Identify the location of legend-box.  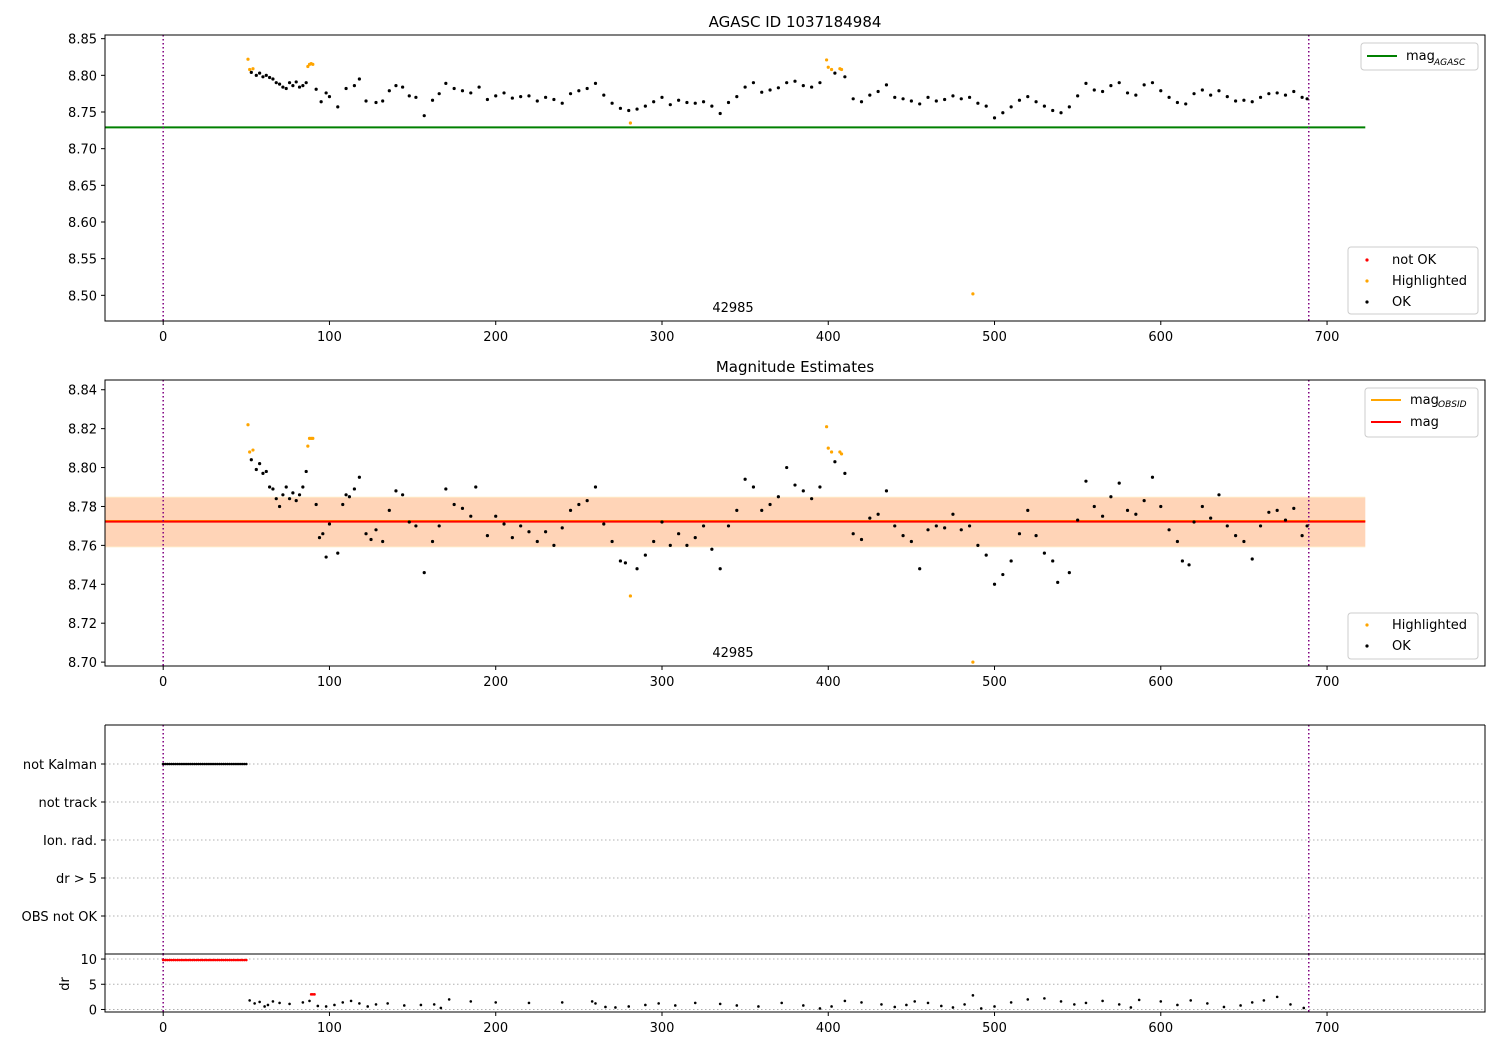
(1413, 280).